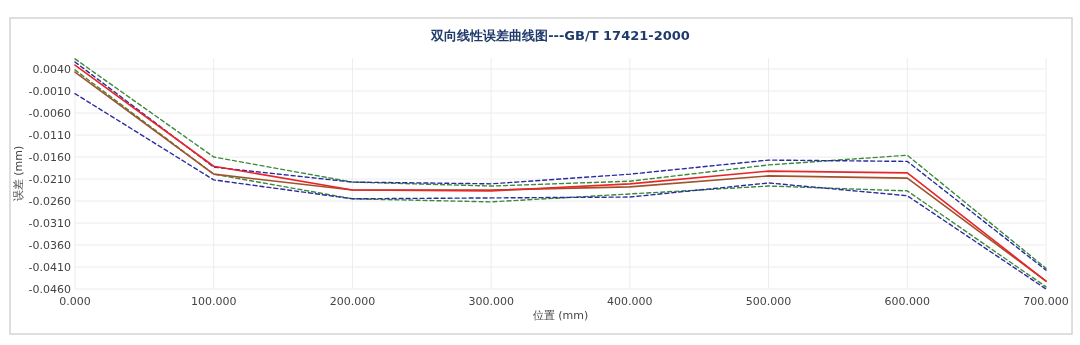 The width and height of the screenshot is (1080, 345). I want to click on y-tick-label: -0.0060, so click(49, 113).